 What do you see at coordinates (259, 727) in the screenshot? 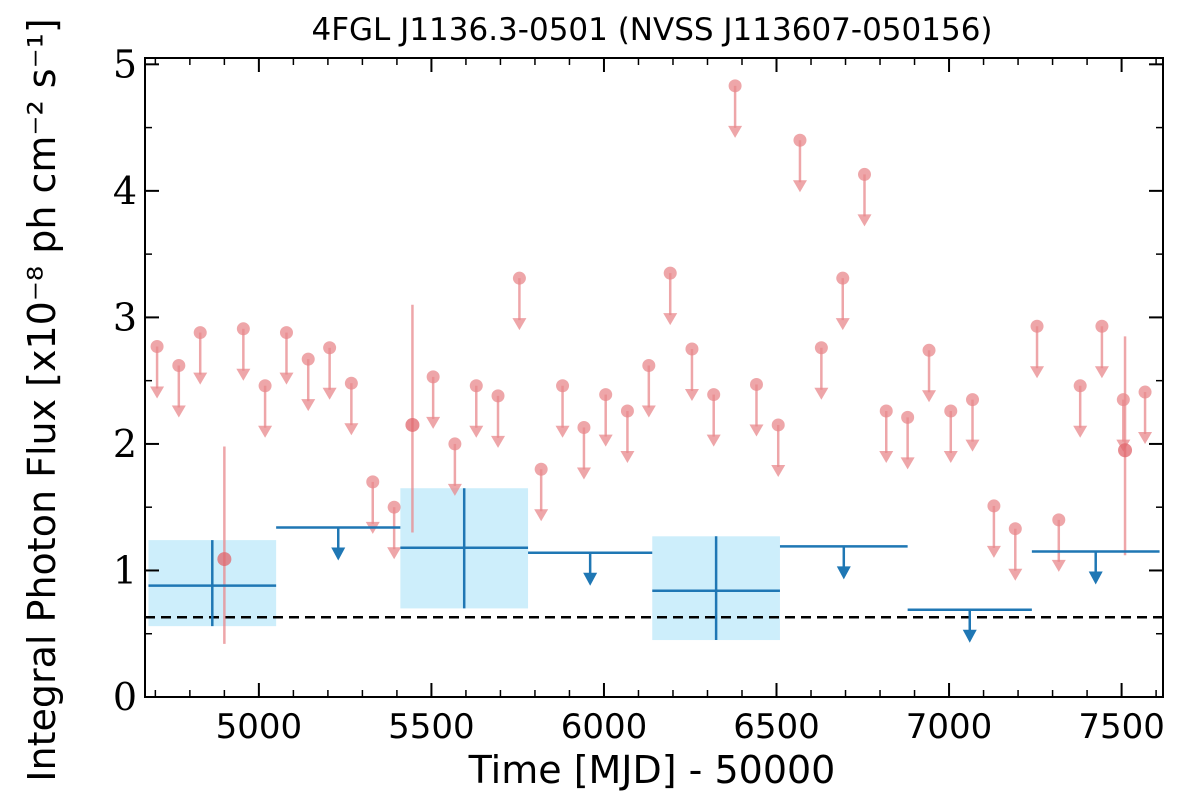
I see `x-tick-label: 5000` at bounding box center [259, 727].